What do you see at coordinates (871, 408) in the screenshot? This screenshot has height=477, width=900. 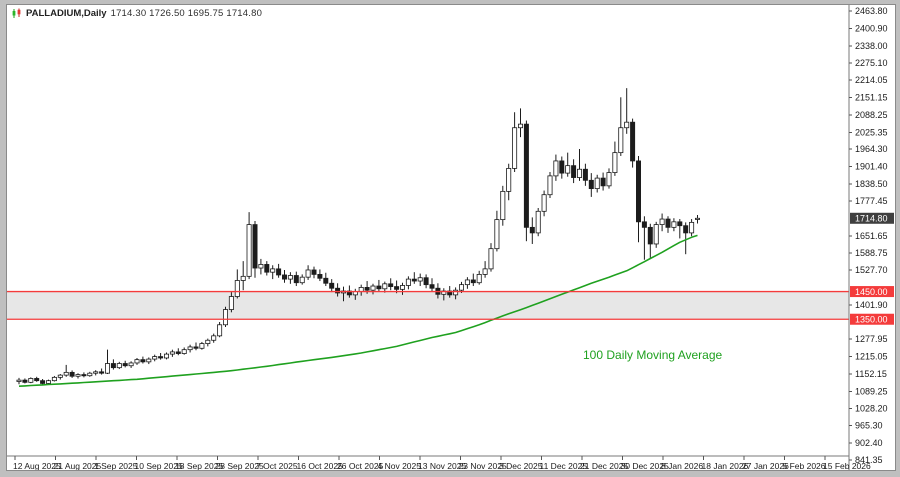 I see `price-tick-label: 1028.20` at bounding box center [871, 408].